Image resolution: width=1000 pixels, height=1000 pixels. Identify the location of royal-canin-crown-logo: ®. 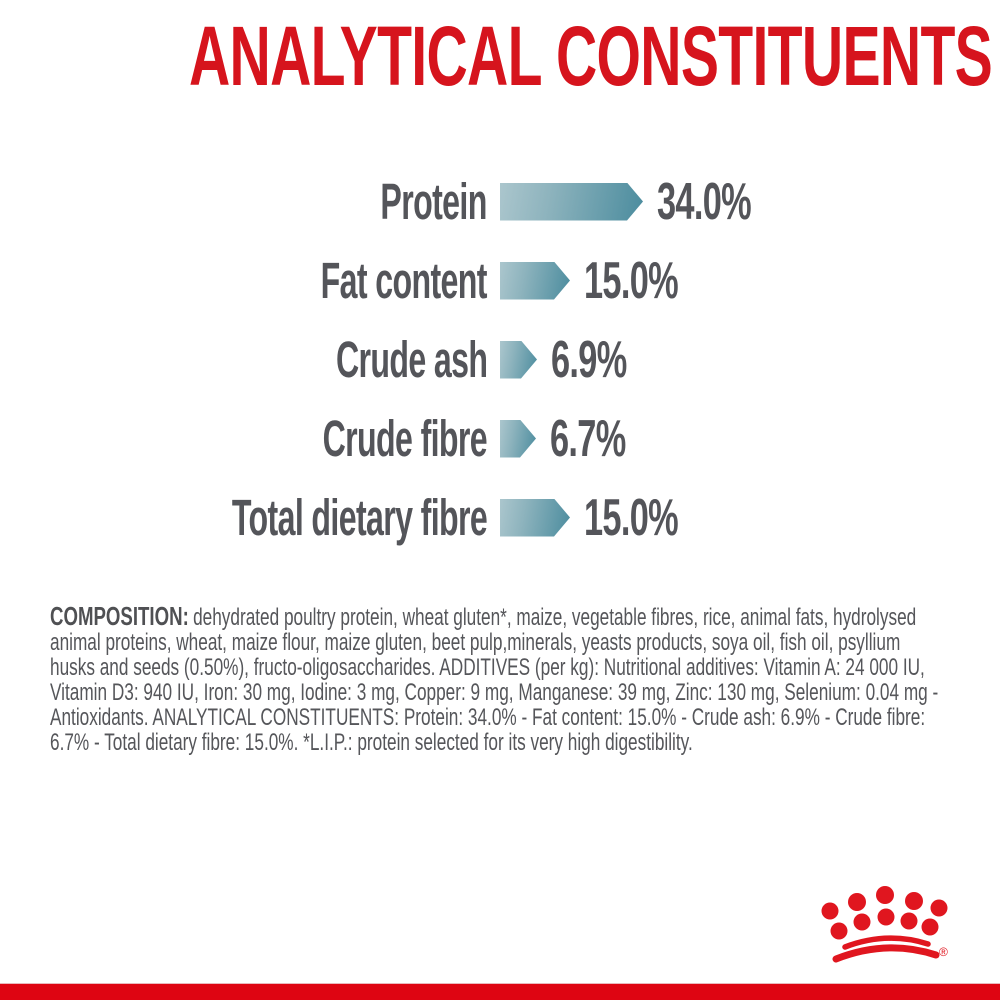
(884, 924).